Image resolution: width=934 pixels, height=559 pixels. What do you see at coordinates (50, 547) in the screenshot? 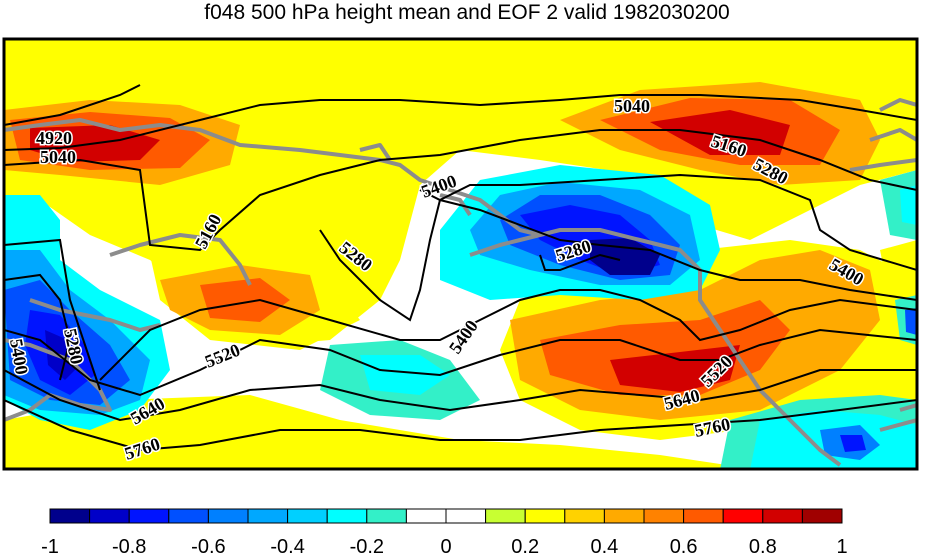
I see `colorbar-tick-label: -1` at bounding box center [50, 547].